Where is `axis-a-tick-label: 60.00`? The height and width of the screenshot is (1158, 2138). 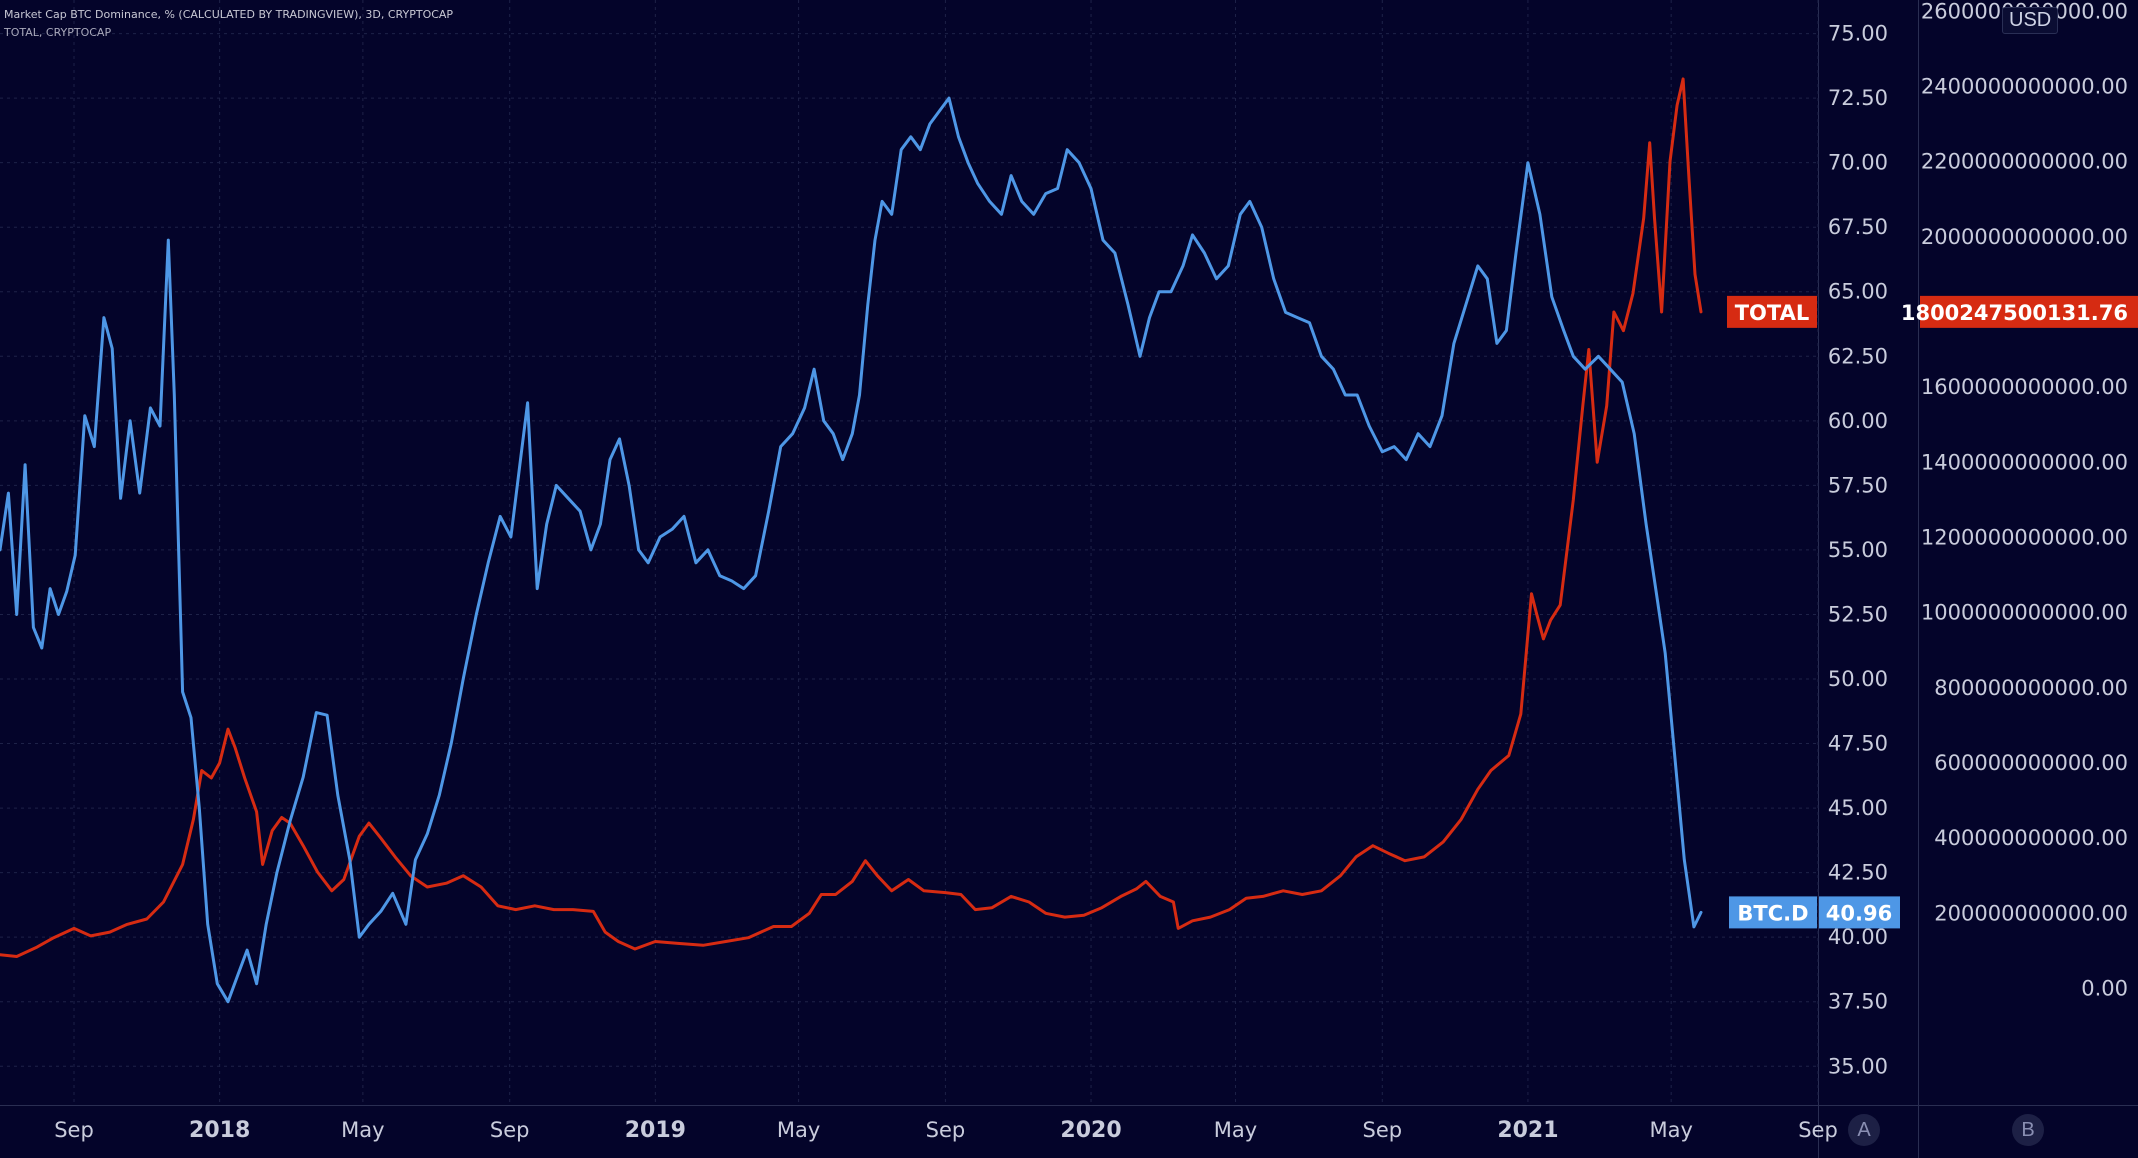 axis-a-tick-label: 60.00 is located at coordinates (1858, 421).